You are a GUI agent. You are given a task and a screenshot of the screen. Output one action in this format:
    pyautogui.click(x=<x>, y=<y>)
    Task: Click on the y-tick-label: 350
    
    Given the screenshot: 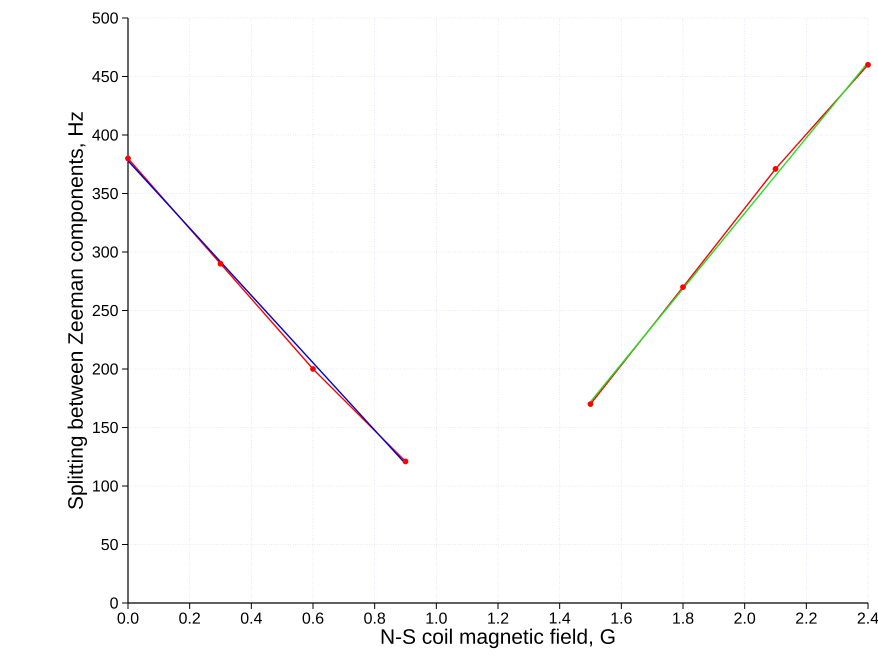 What is the action you would take?
    pyautogui.click(x=105, y=194)
    